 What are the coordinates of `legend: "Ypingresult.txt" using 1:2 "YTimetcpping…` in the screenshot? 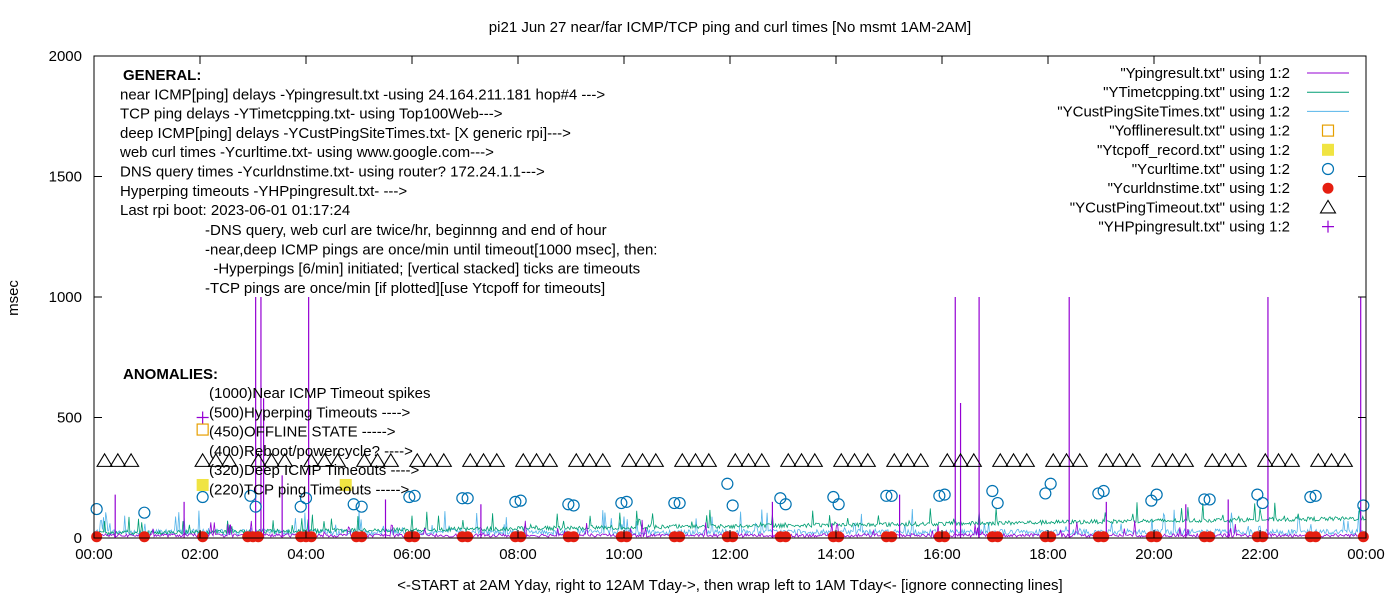 It's located at (1203, 150).